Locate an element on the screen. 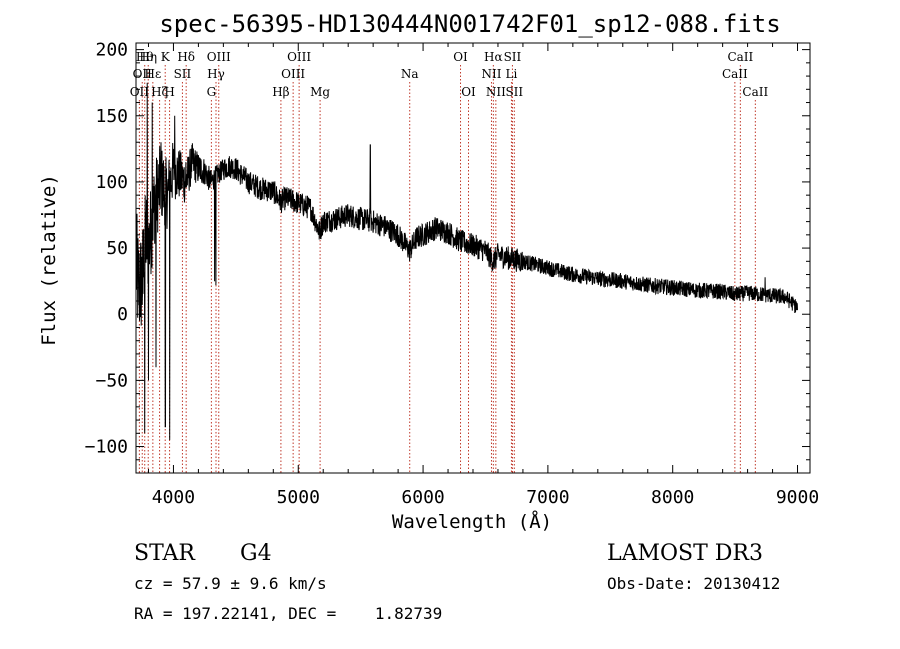  obs-date: Obs-Date: 20130412 is located at coordinates (693, 583).